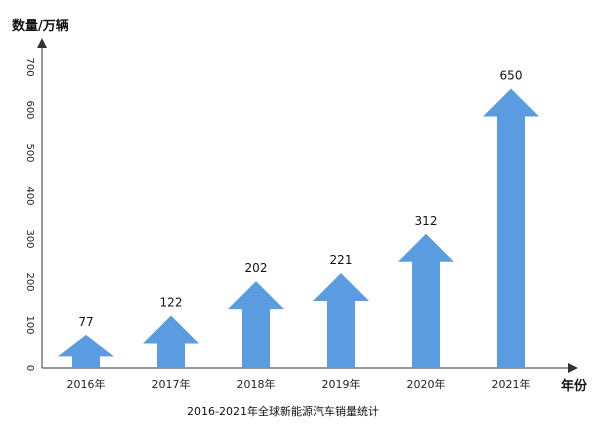  What do you see at coordinates (256, 384) in the screenshot?
I see `category-label: 2018年` at bounding box center [256, 384].